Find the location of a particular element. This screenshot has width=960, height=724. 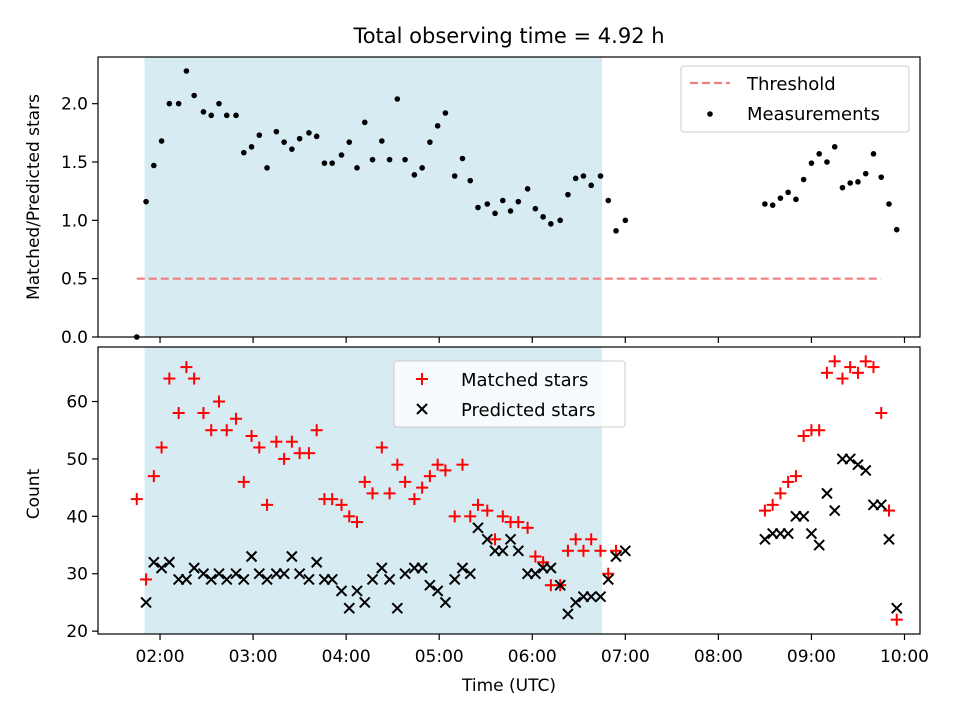

legend-predicted-label: Predicted stars is located at coordinates (528, 410).